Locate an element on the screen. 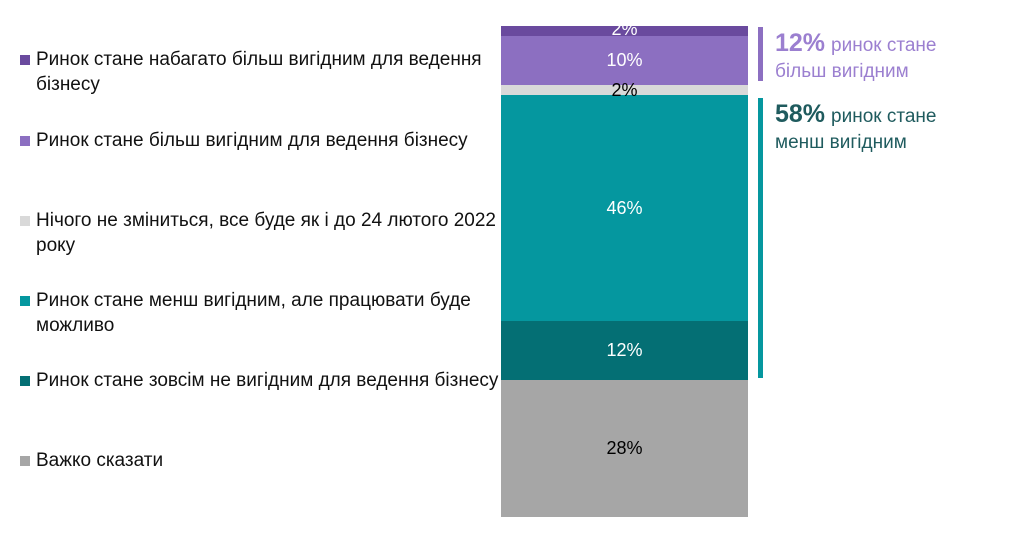 This screenshot has width=1024, height=547. legend-label: Важко сказати is located at coordinates (100, 460).